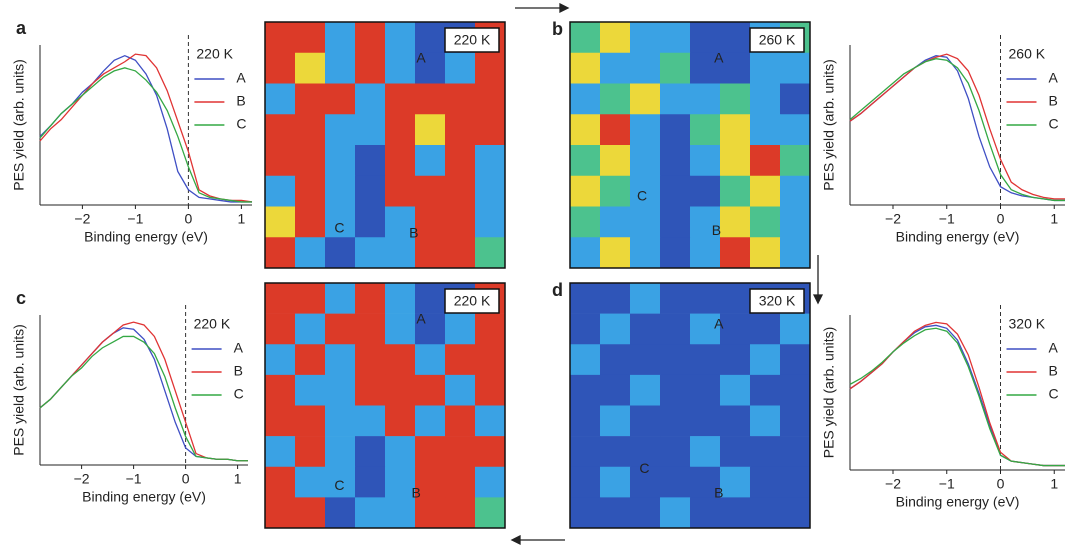  Describe the element at coordinates (564, 8) in the screenshot. I see `arrow-head` at that location.